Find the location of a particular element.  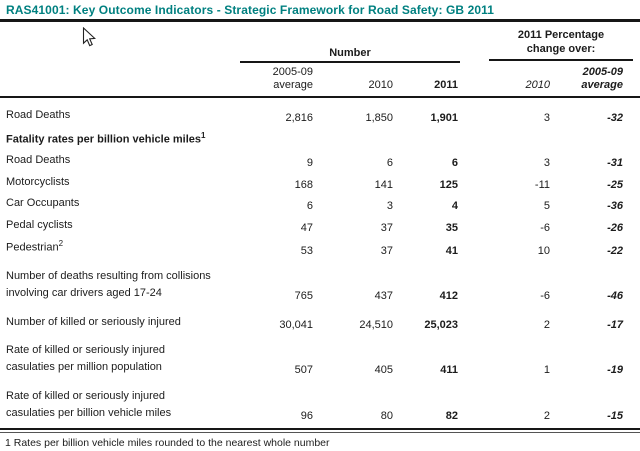

table-row: Road Deaths 2,816 1,850 1,901 3 -32 is located at coordinates (320, 111).